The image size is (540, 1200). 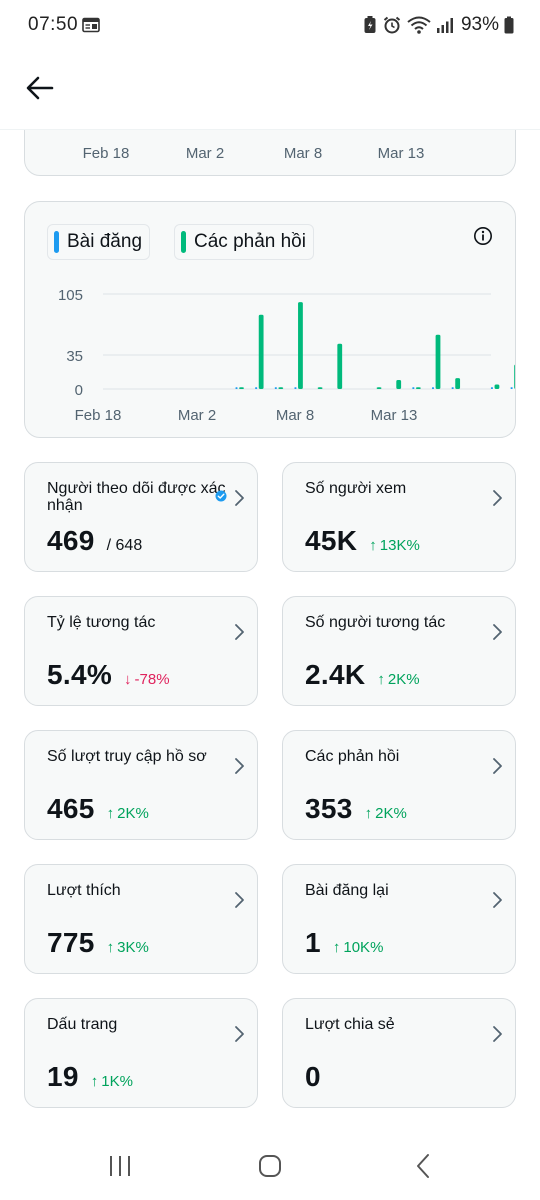 I want to click on back-icon, so click(x=424, y=1166).